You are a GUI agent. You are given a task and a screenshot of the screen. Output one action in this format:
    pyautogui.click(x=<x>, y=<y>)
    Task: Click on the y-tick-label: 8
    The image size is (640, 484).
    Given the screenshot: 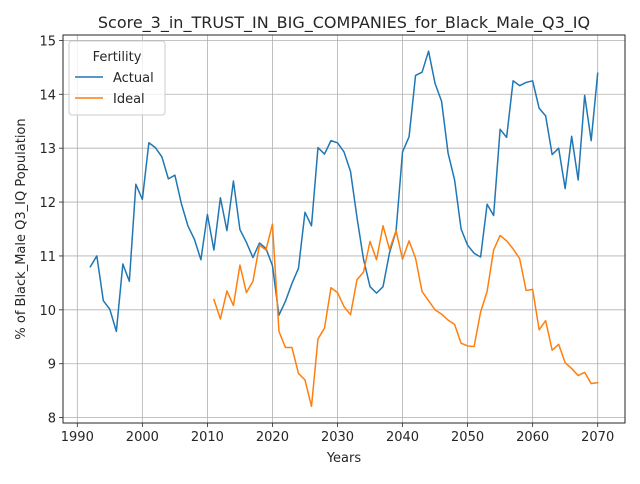 What is the action you would take?
    pyautogui.click(x=52, y=419)
    